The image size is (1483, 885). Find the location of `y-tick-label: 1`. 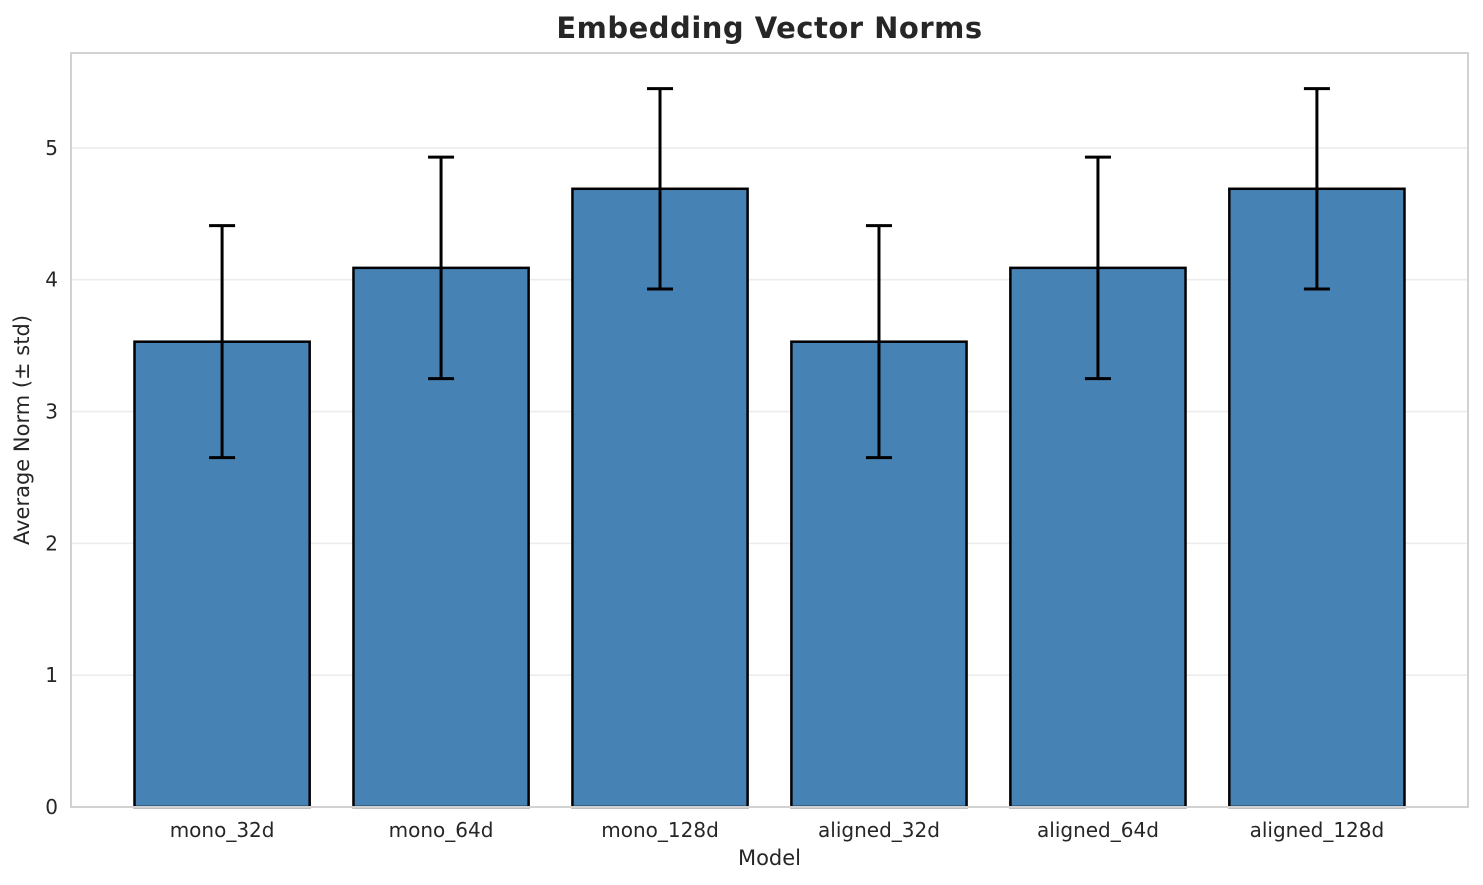

y-tick-label: 1 is located at coordinates (51, 675).